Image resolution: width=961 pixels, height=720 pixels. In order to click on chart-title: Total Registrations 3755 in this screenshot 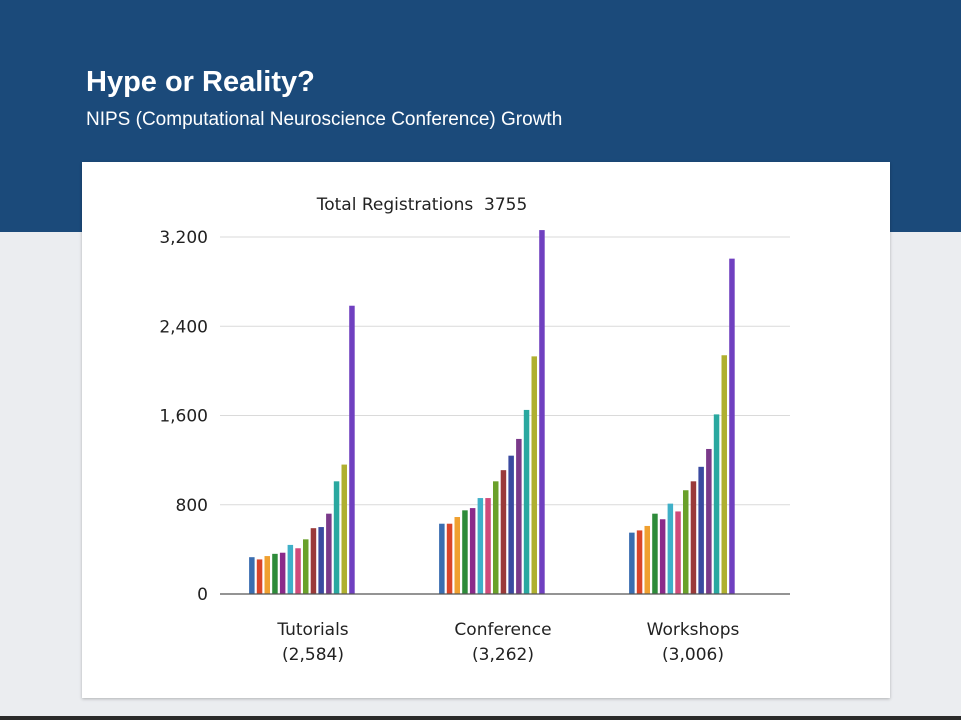, I will do `click(422, 205)`.